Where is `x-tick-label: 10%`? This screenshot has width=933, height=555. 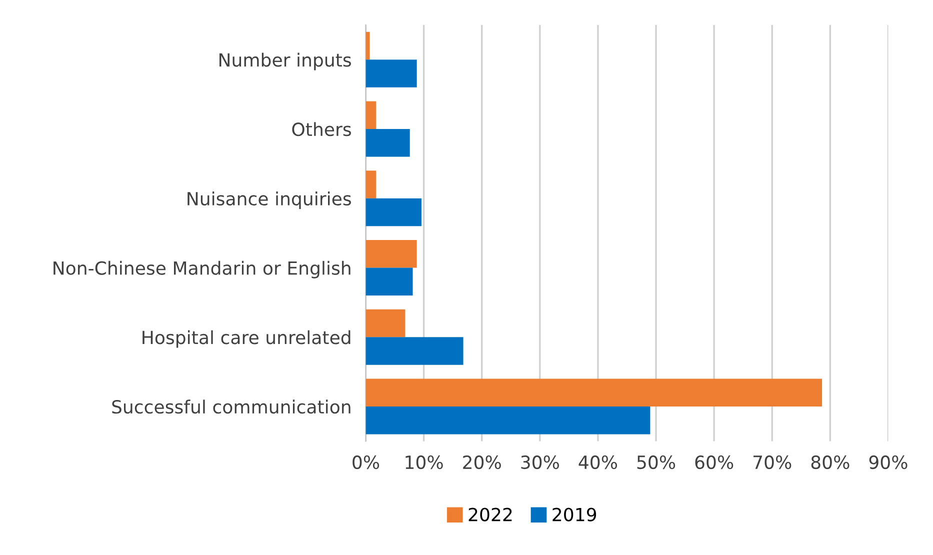
x-tick-label: 10% is located at coordinates (424, 462).